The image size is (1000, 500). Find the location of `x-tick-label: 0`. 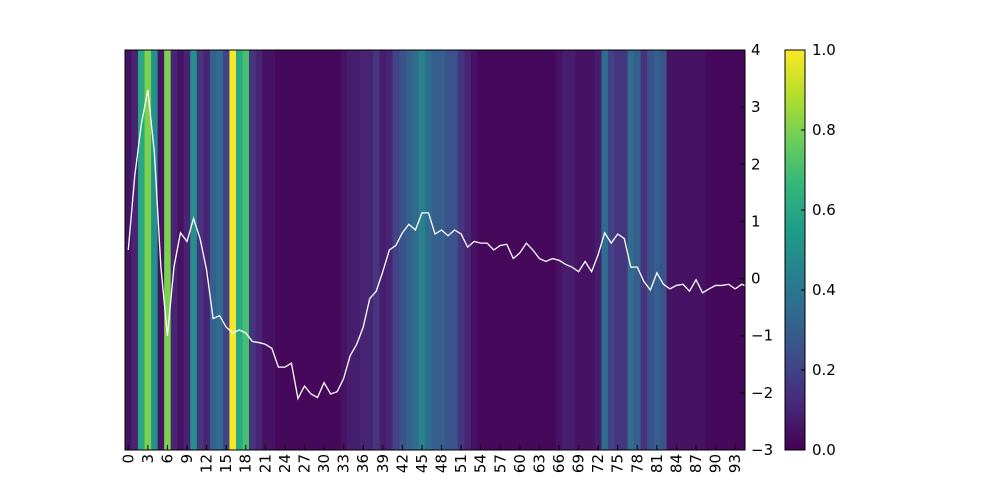

x-tick-label: 0 is located at coordinates (128, 459).